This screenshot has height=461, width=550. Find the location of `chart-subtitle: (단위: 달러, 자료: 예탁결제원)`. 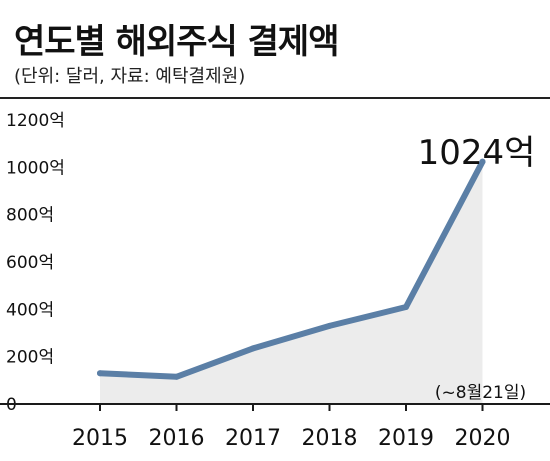

chart-subtitle: (단위: 달러, 자료: 예탁결제원) is located at coordinates (130, 76).